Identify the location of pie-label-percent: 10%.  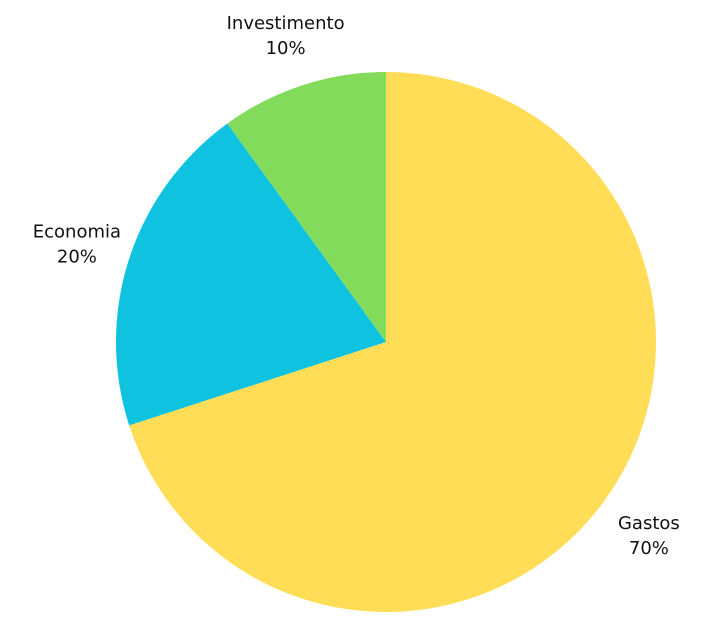
(286, 48).